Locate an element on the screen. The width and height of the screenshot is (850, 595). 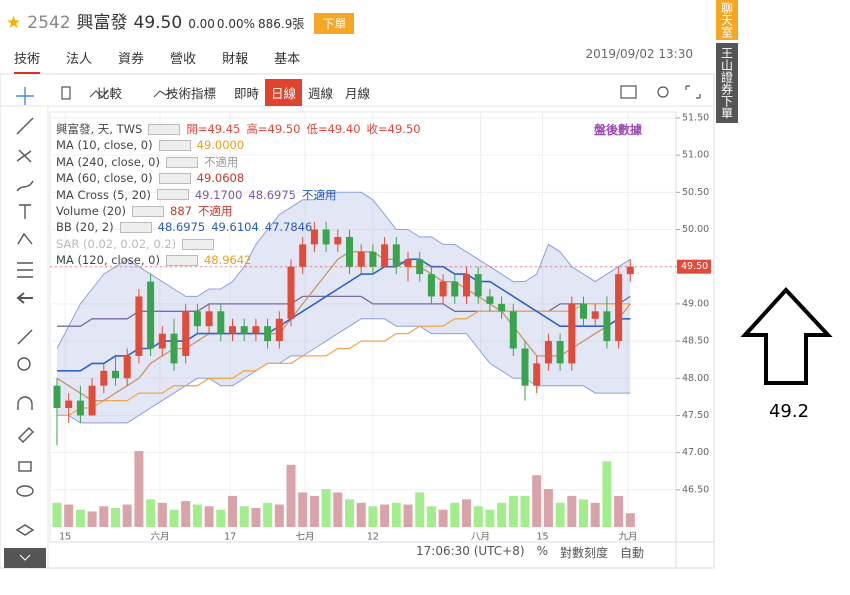
tab: 資券 is located at coordinates (131, 59).